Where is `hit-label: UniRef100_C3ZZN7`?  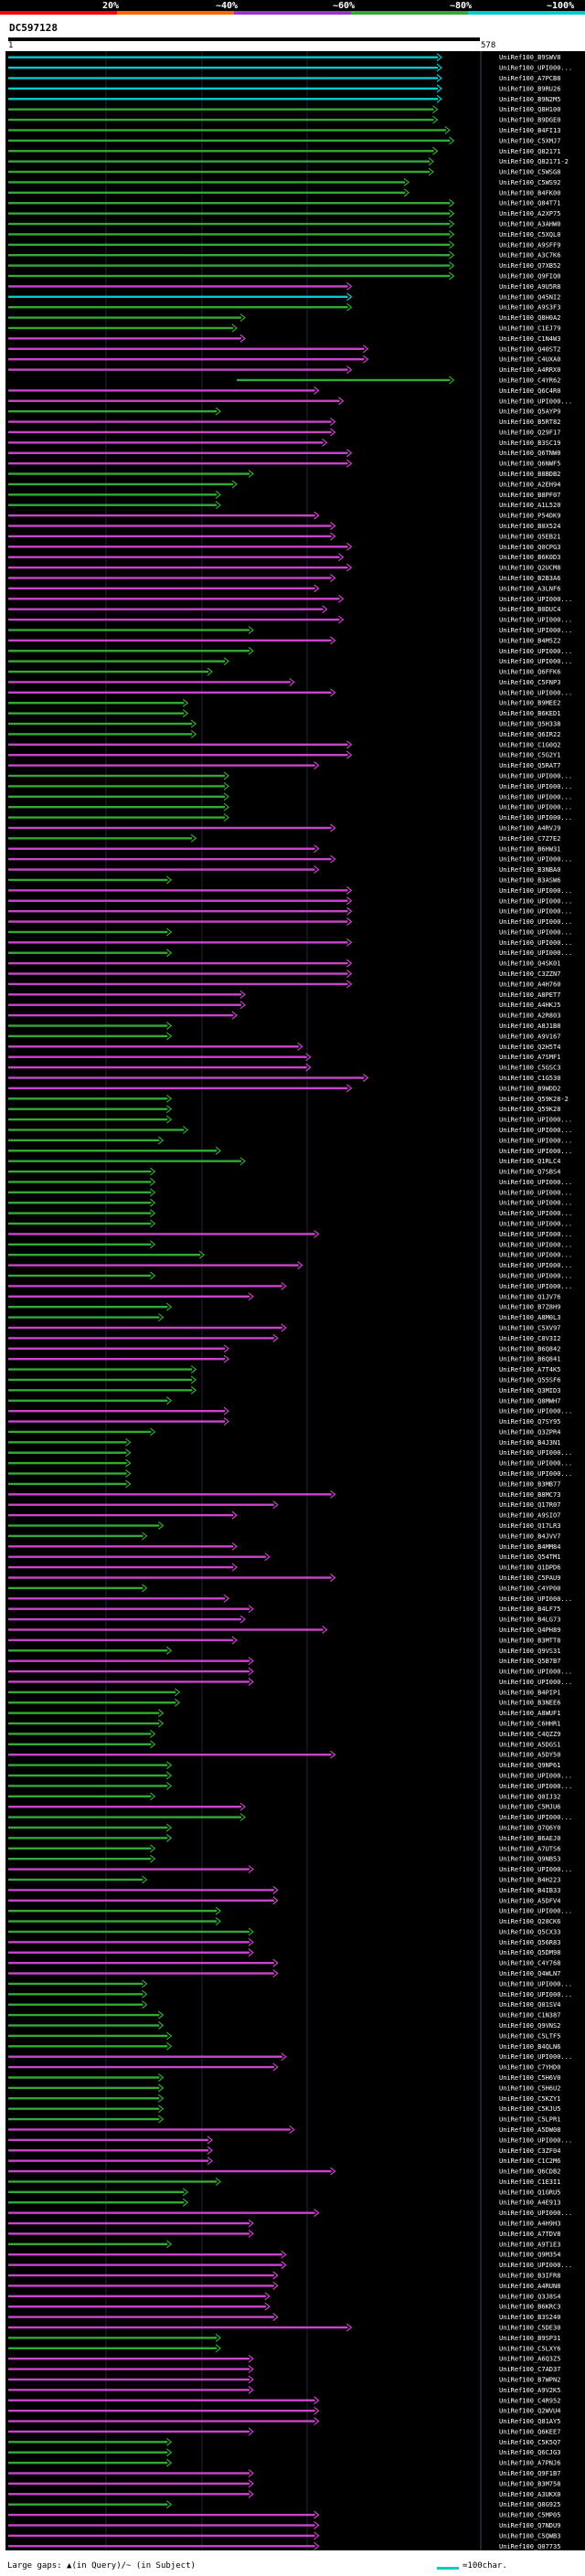 hit-label: UniRef100_C3ZZN7 is located at coordinates (530, 974).